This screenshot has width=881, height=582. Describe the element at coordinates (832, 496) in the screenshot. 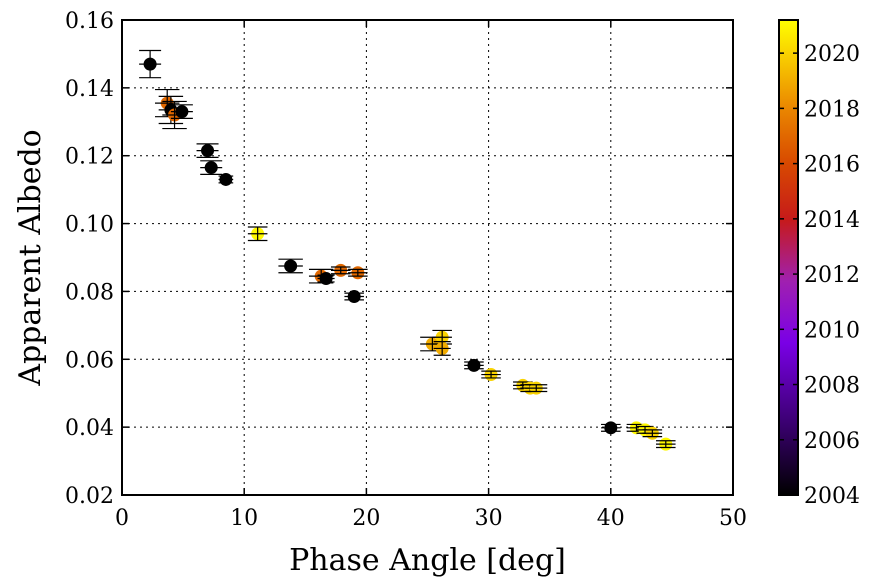

I see `colorbar-tick-label: 2004` at that location.